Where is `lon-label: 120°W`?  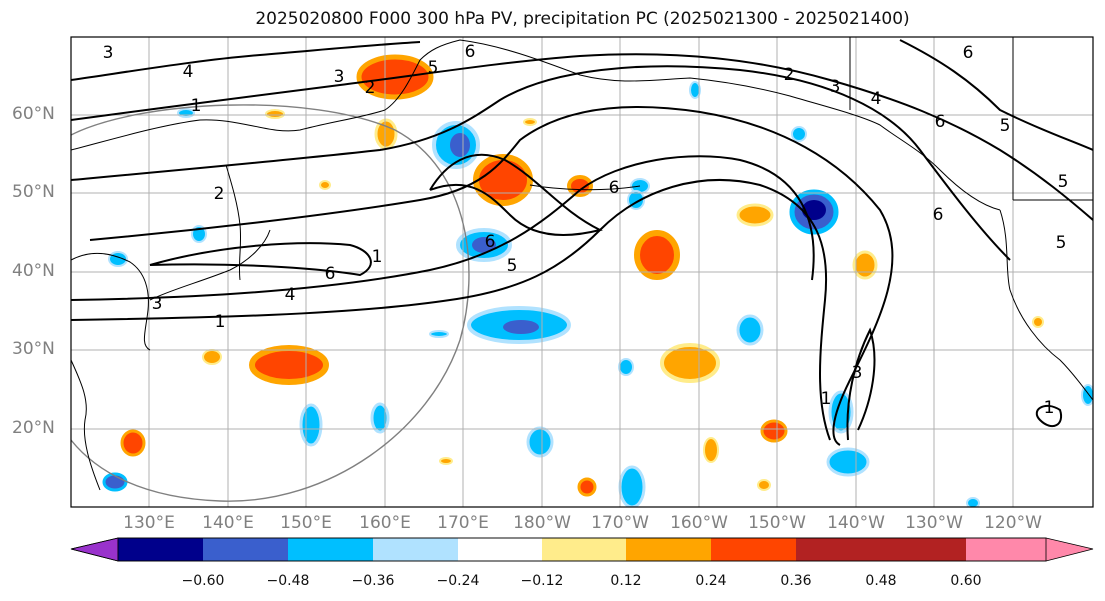 lon-label: 120°W is located at coordinates (1013, 523).